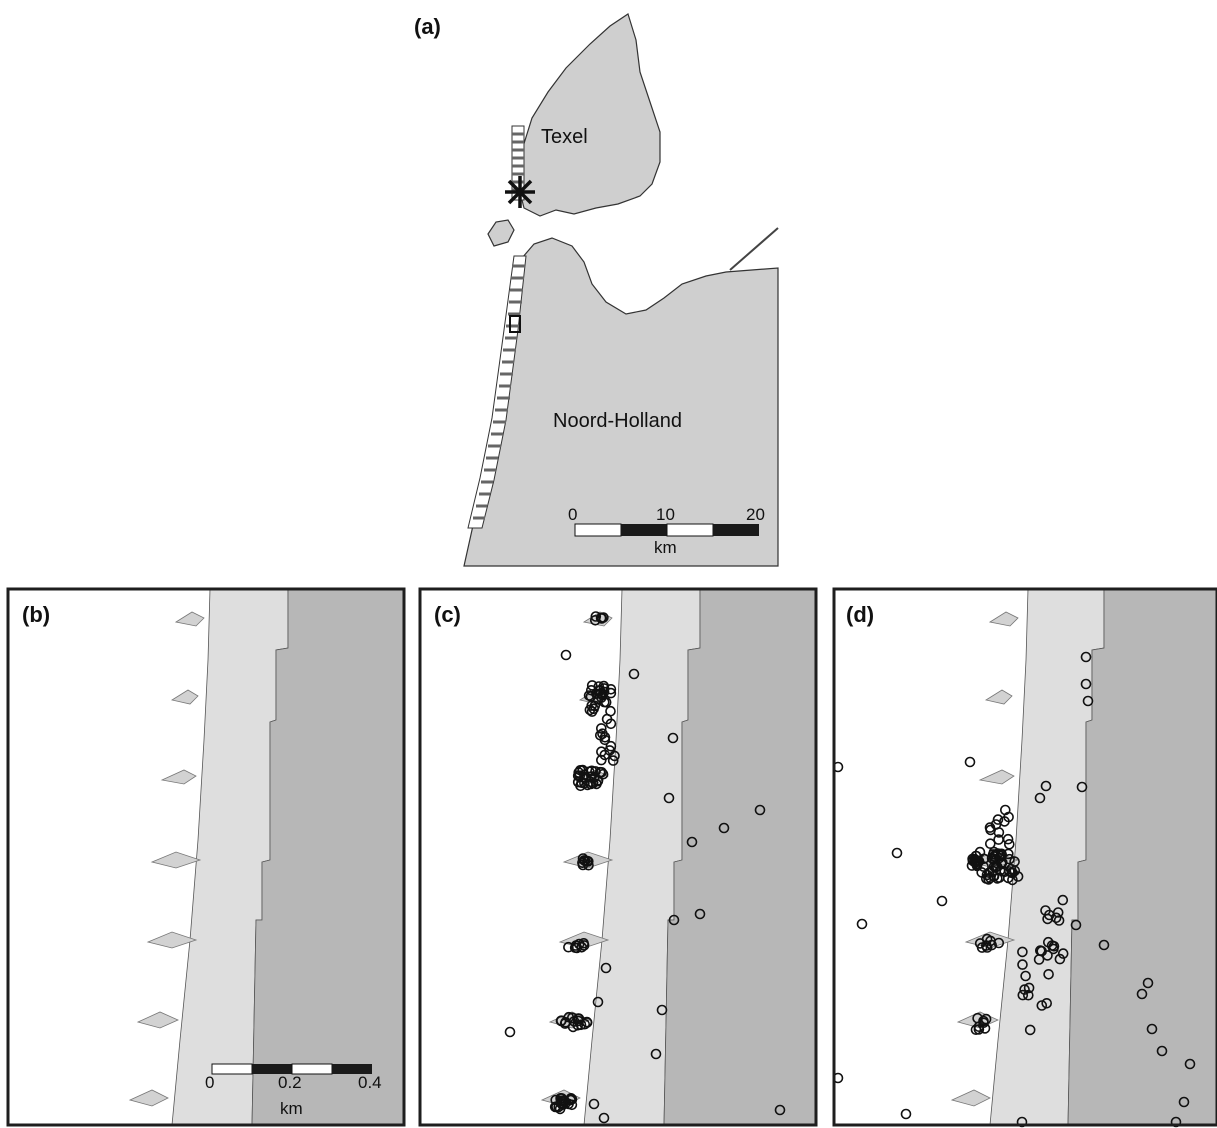  What do you see at coordinates (209, 1082) in the screenshot?
I see `scale-b-tick-0: 0` at bounding box center [209, 1082].